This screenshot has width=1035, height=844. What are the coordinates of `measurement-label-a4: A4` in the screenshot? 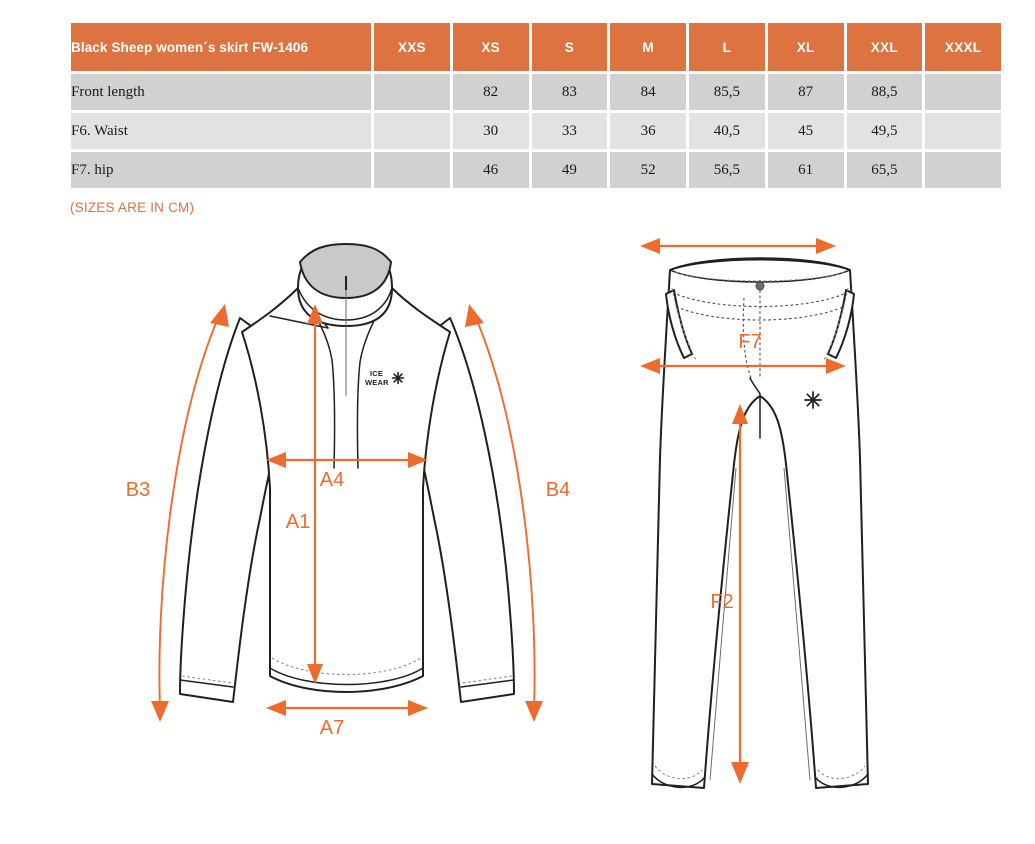 It's located at (332, 480).